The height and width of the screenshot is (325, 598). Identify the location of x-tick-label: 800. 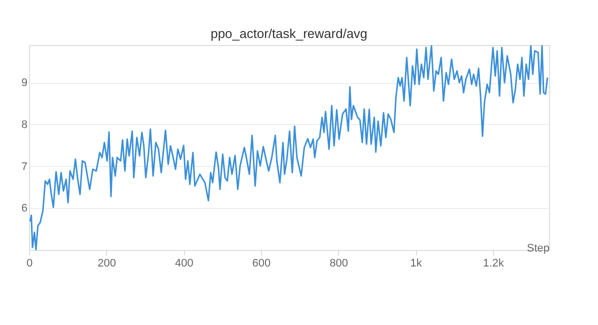
(339, 264).